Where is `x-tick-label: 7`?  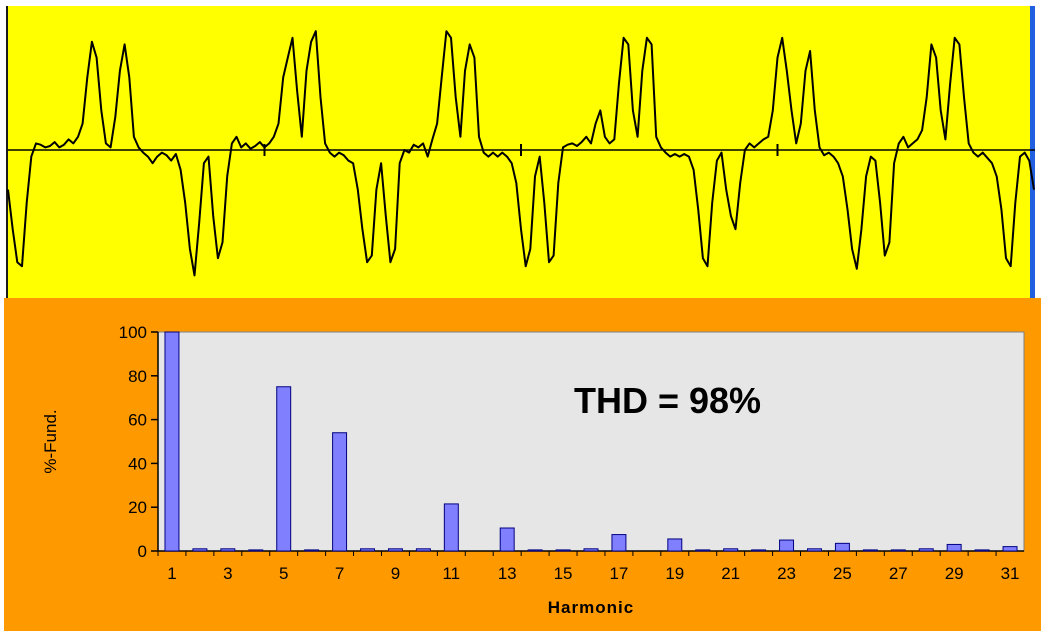
x-tick-label: 7 is located at coordinates (339, 573).